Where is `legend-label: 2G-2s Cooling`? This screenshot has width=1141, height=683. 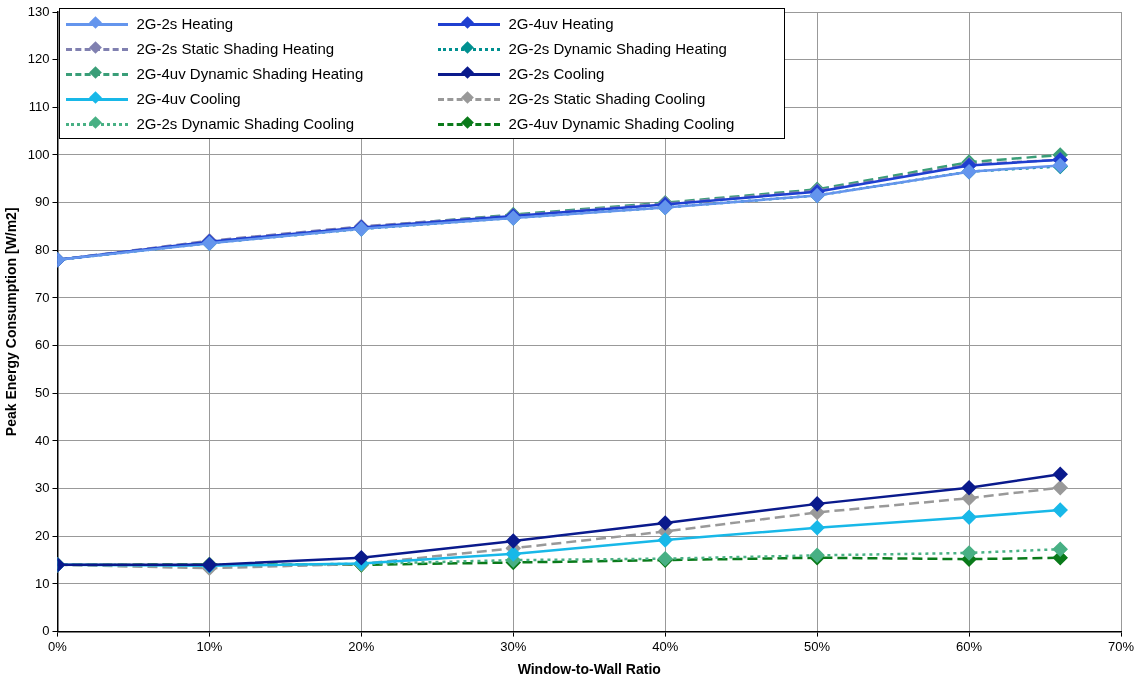 legend-label: 2G-2s Cooling is located at coordinates (556, 73).